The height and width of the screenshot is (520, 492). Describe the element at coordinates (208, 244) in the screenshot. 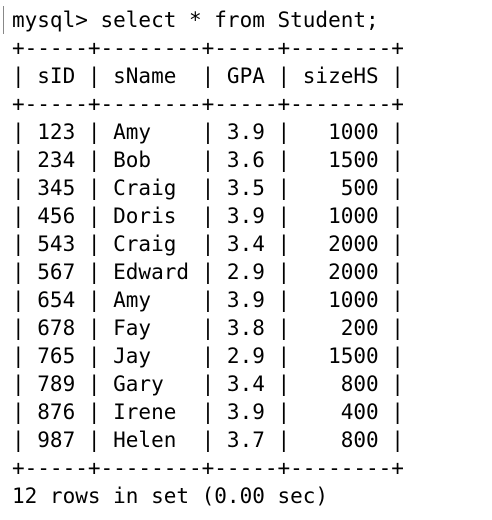

I see `table-row: | 543 | Craig | 3.4 | 2000 |` at that location.